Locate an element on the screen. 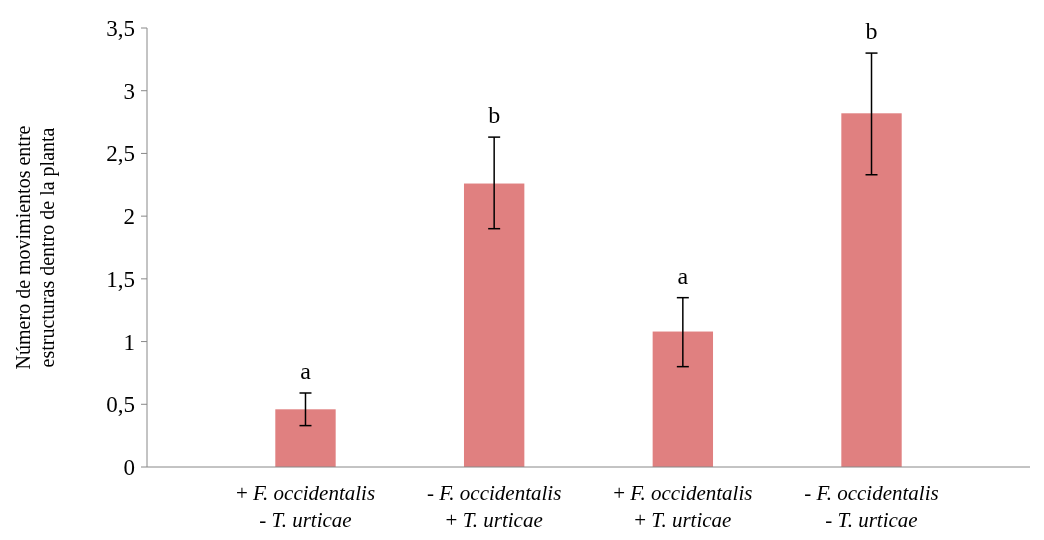 This screenshot has width=1044, height=540. y-tick-label: 3 is located at coordinates (129, 91).